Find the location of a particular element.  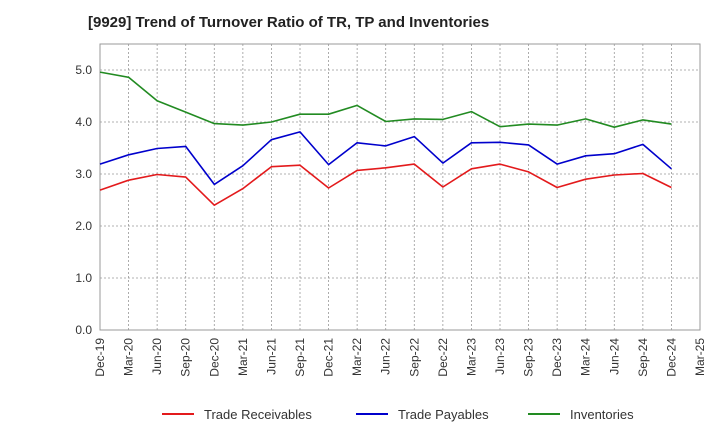

x-tick-label: Mar-24 is located at coordinates (586, 357).